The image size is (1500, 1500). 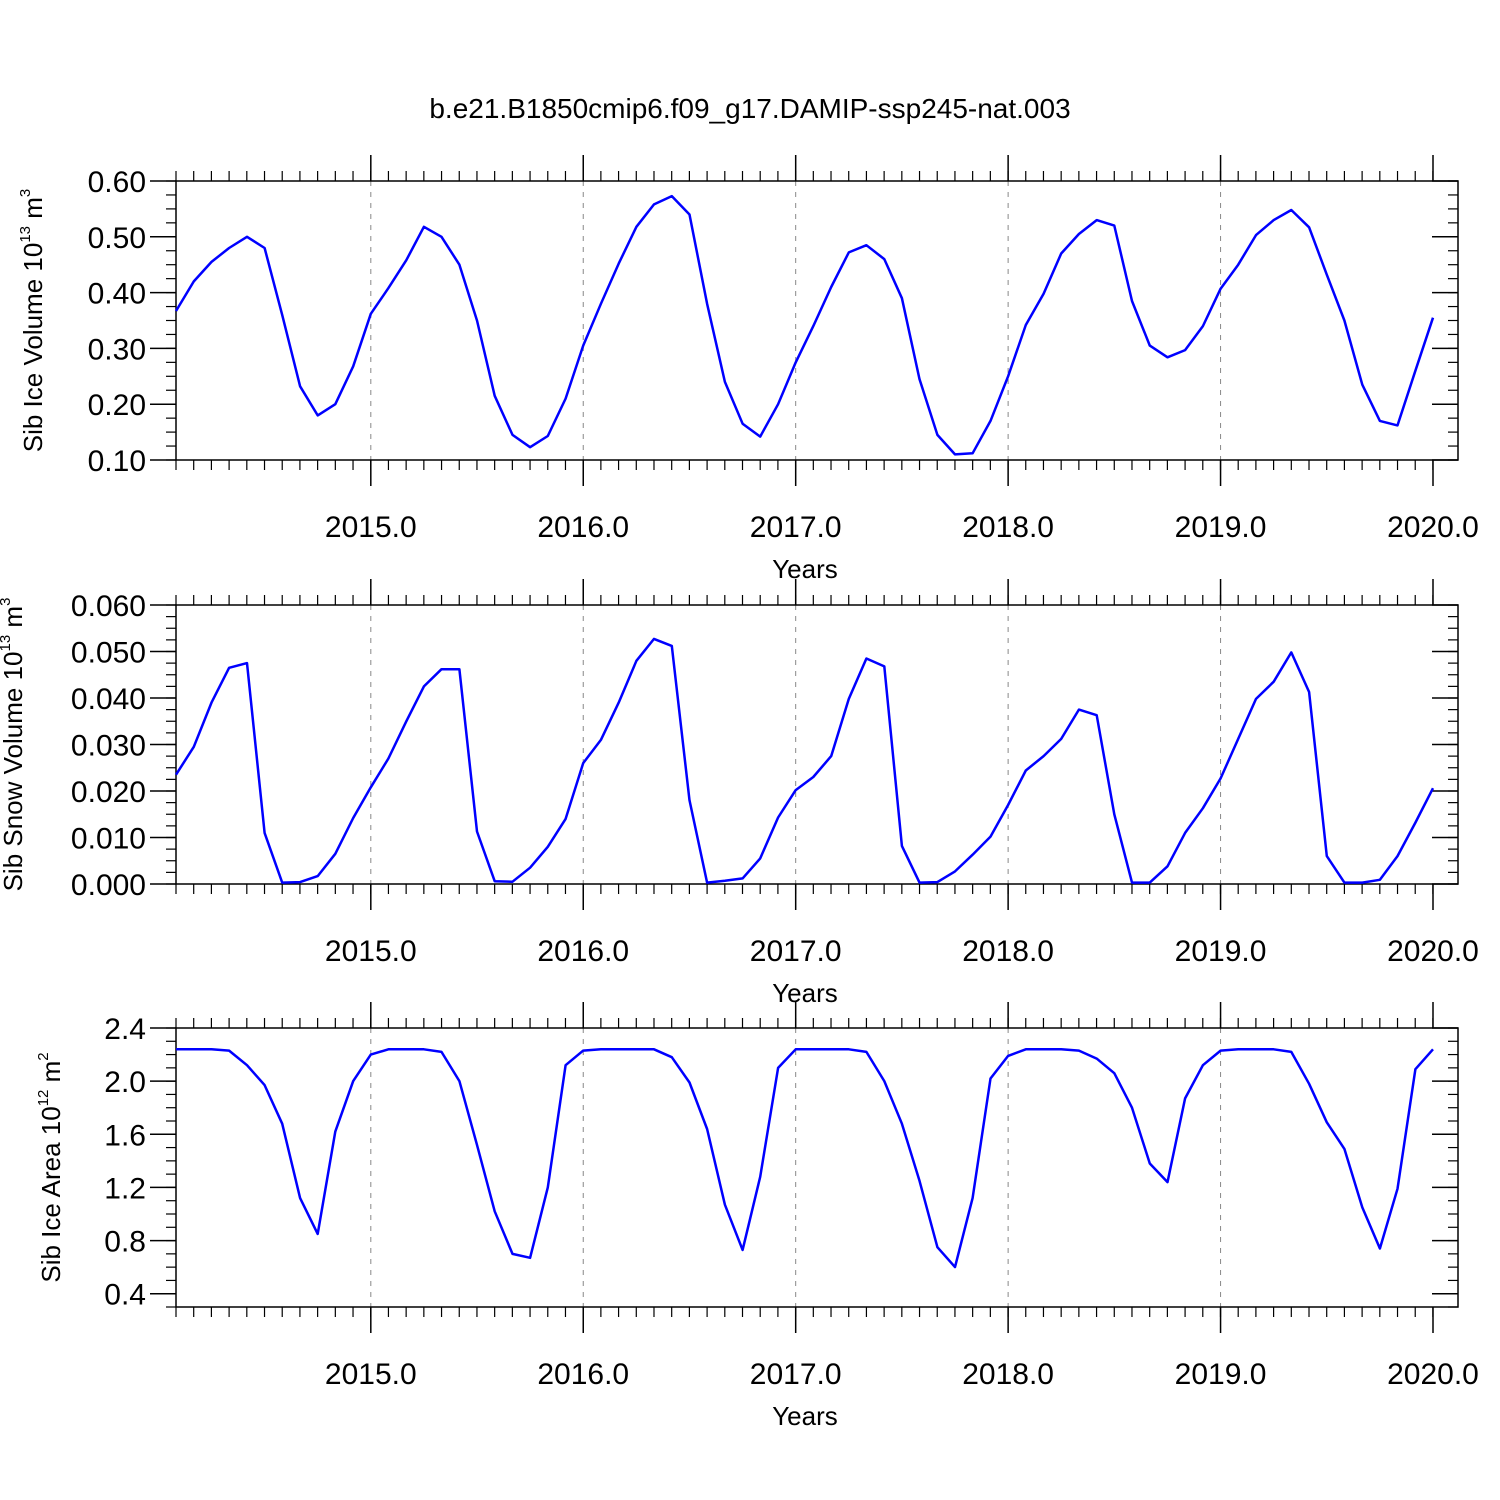 I want to click on y-tick-label: 0.8, so click(x=125, y=1242).